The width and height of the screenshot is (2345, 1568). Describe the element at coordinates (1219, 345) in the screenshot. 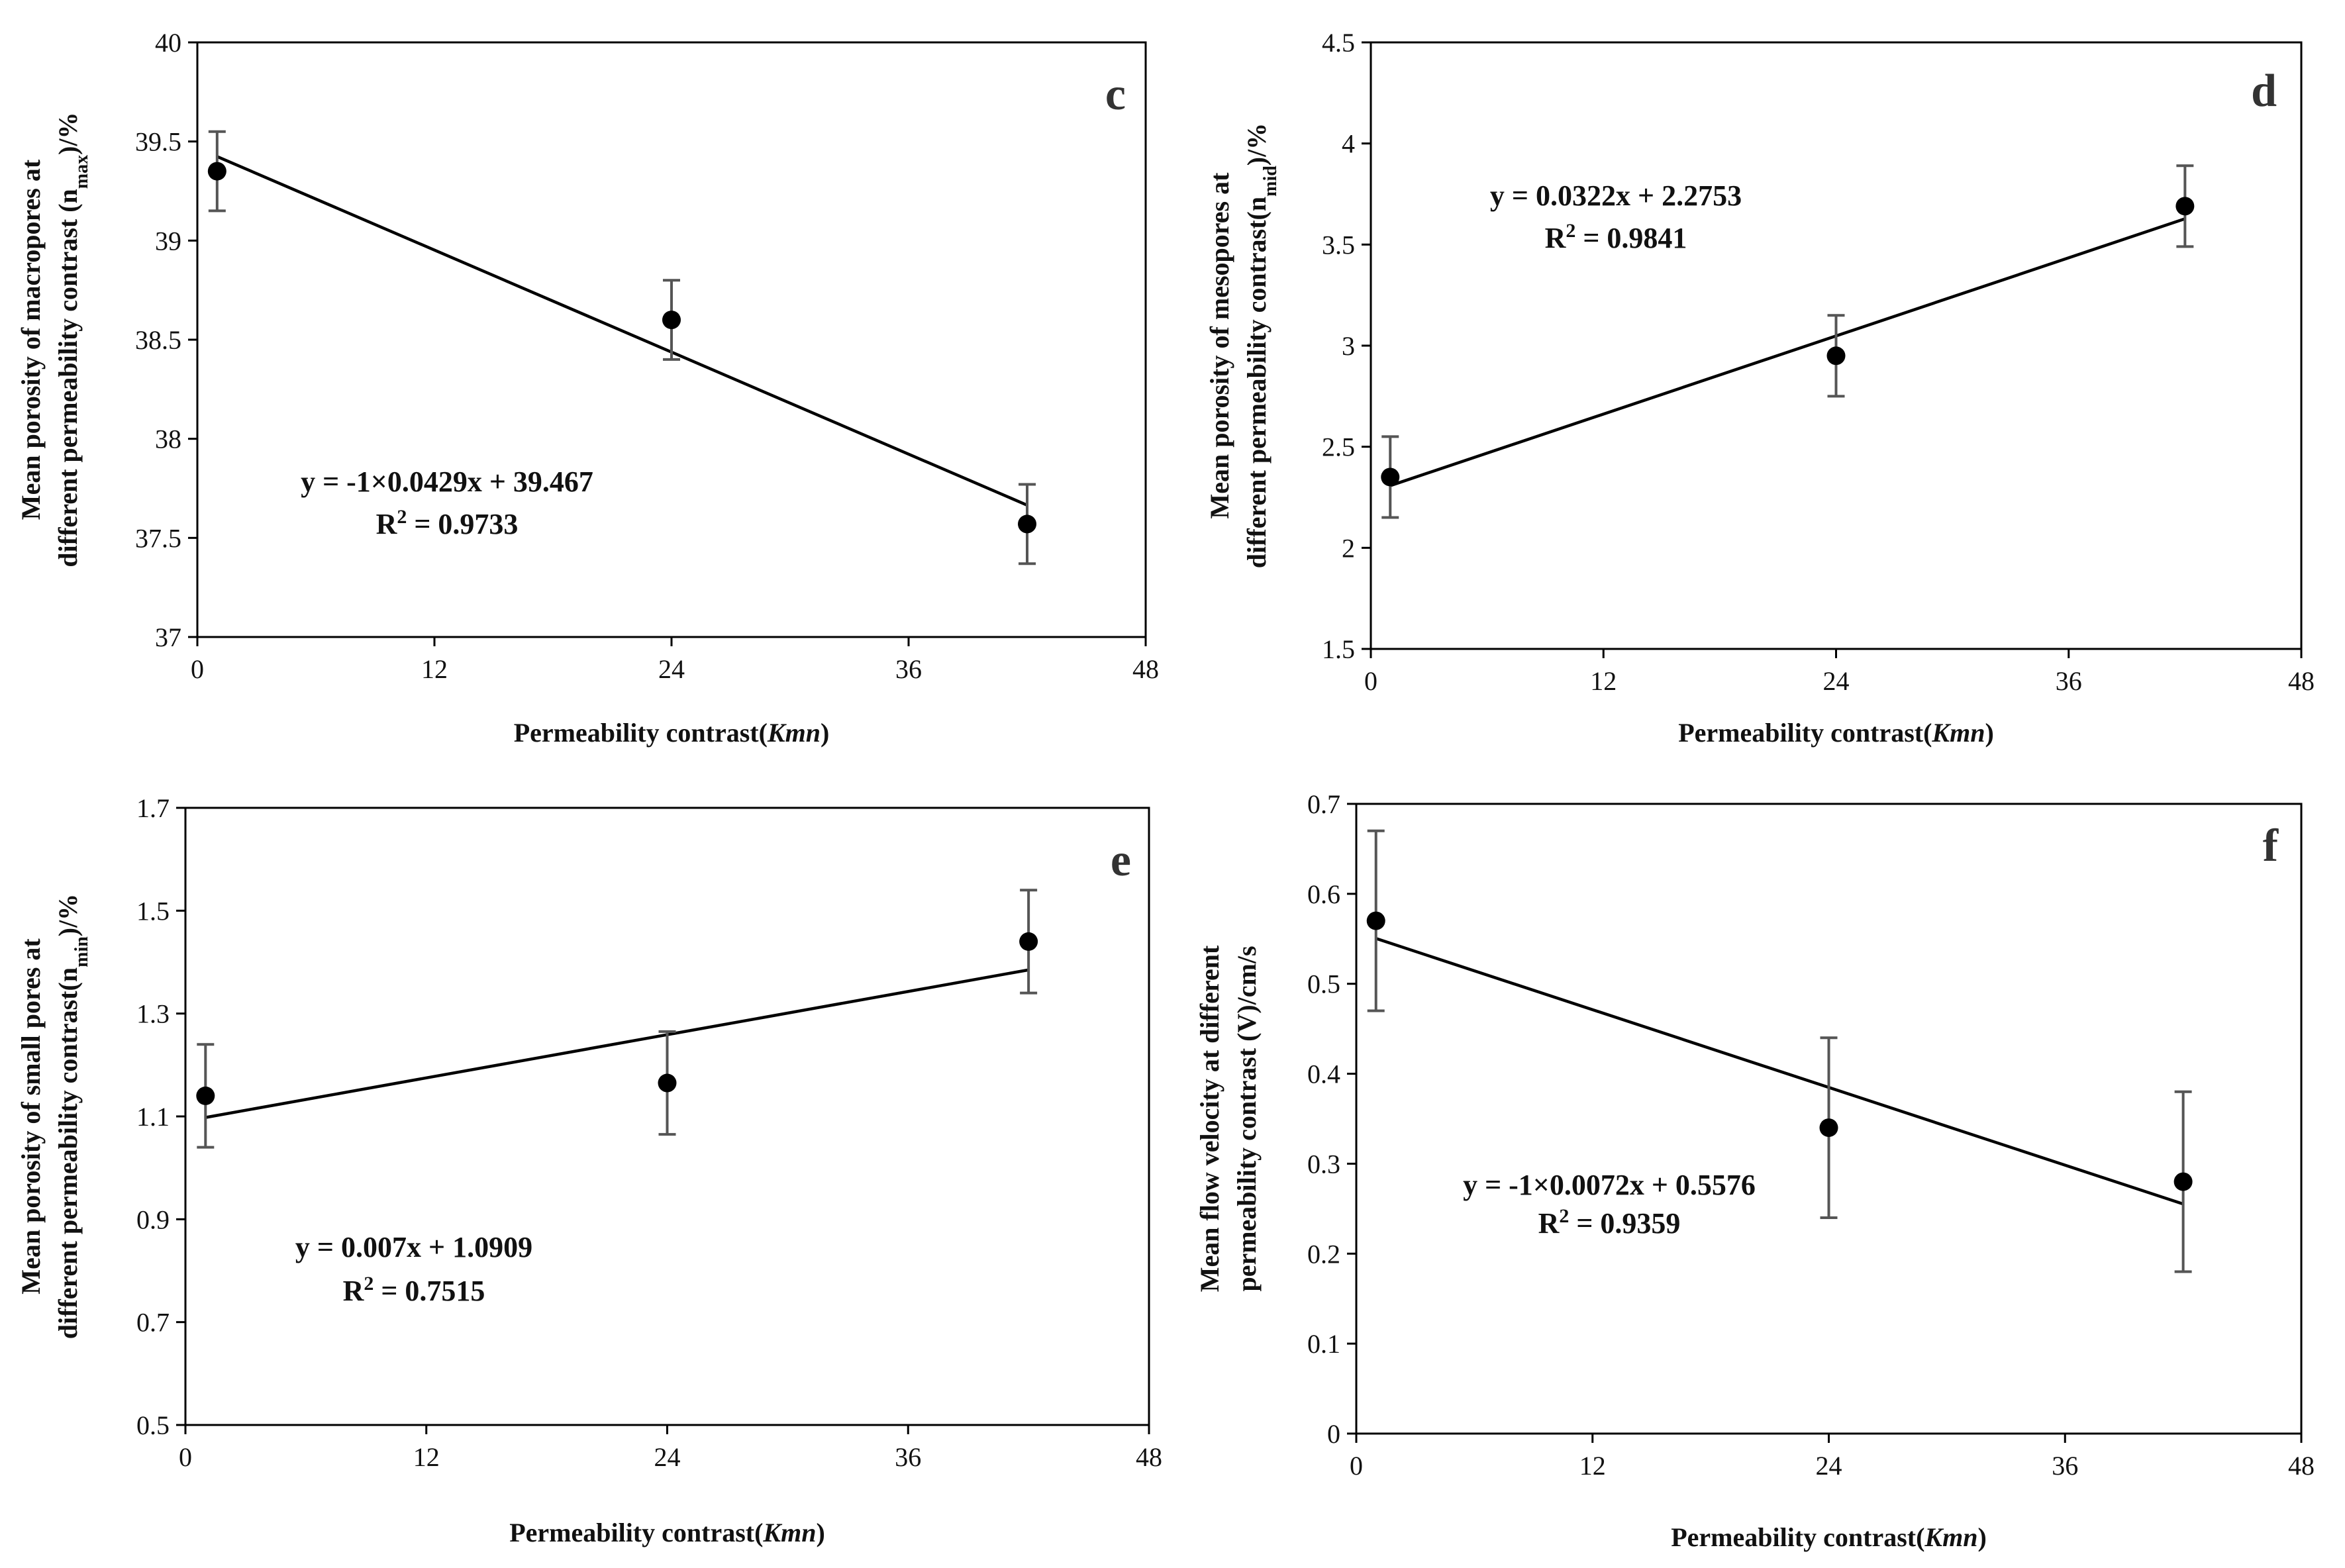

I see `y-axis-title-line1: Mean porosity of mesopores at` at that location.